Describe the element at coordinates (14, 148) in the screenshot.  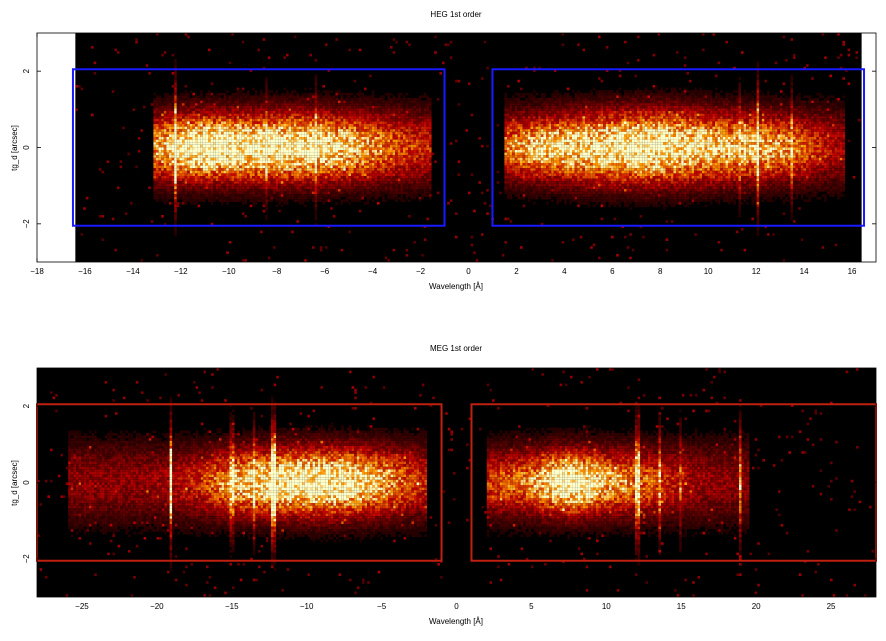
I see `heg-ylabel: tg_d [arcsec]` at that location.